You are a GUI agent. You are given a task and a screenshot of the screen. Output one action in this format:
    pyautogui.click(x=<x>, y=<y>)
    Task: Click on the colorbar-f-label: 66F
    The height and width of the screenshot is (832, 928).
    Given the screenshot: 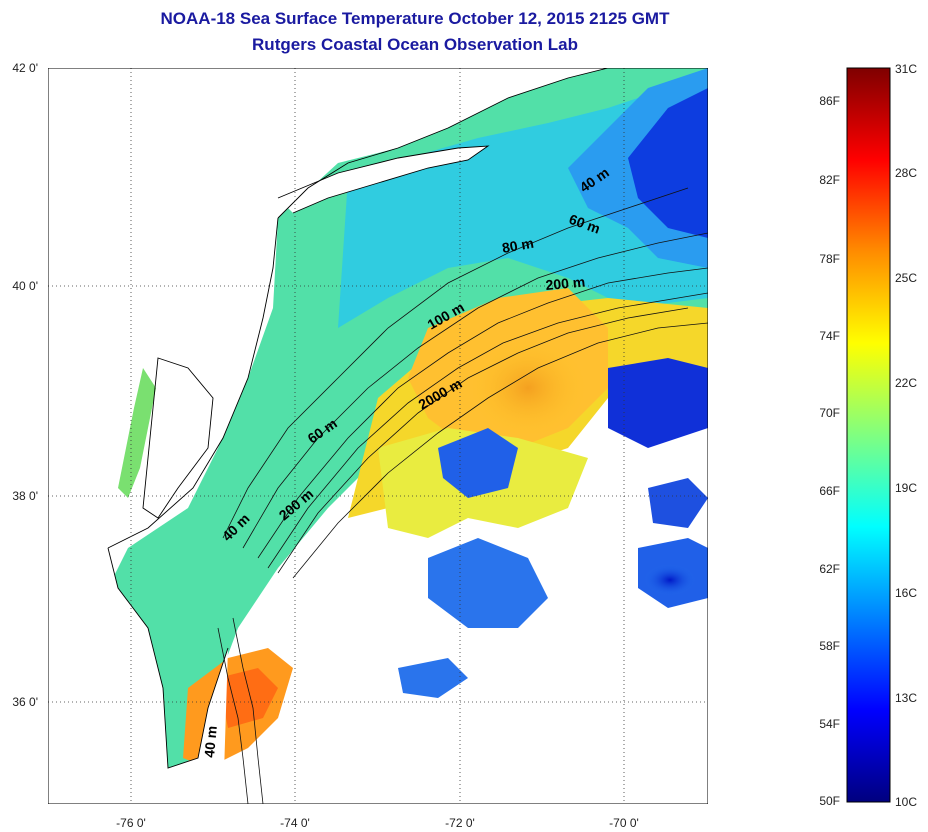 What is the action you would take?
    pyautogui.click(x=829, y=491)
    